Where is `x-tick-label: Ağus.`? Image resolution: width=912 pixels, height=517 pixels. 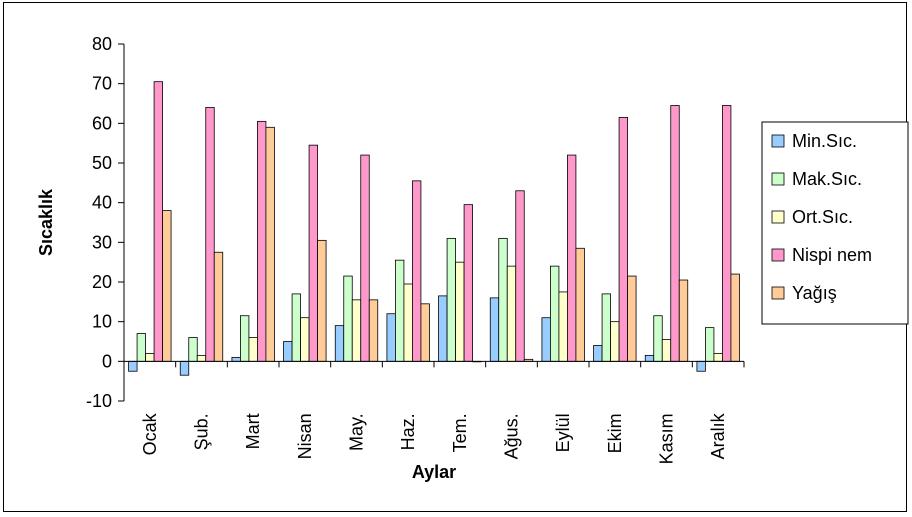
x-tick-label: Ağus. is located at coordinates (512, 436).